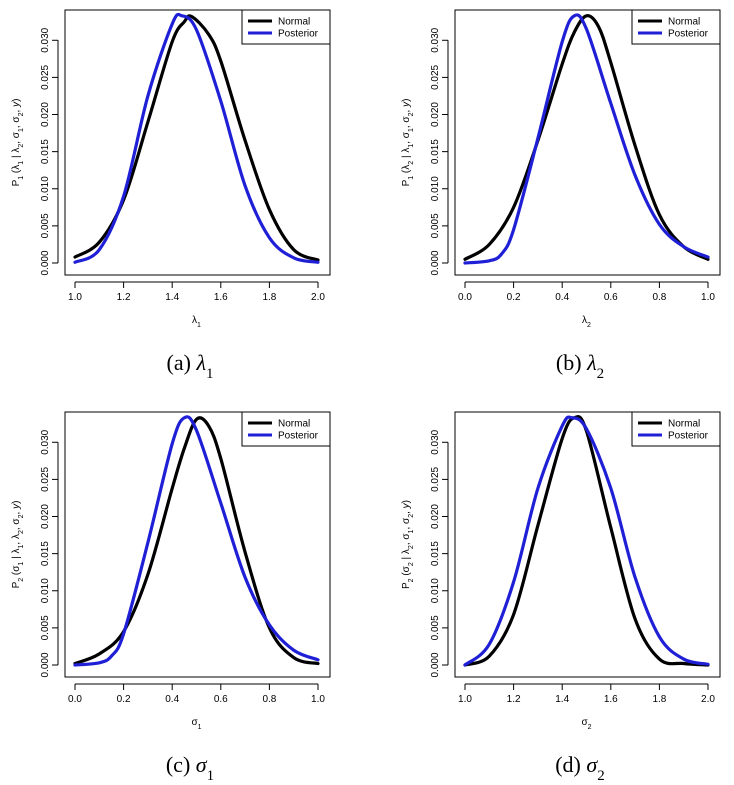 The width and height of the screenshot is (734, 785). Describe the element at coordinates (196, 724) in the screenshot. I see `x-axis-label: σ1` at that location.